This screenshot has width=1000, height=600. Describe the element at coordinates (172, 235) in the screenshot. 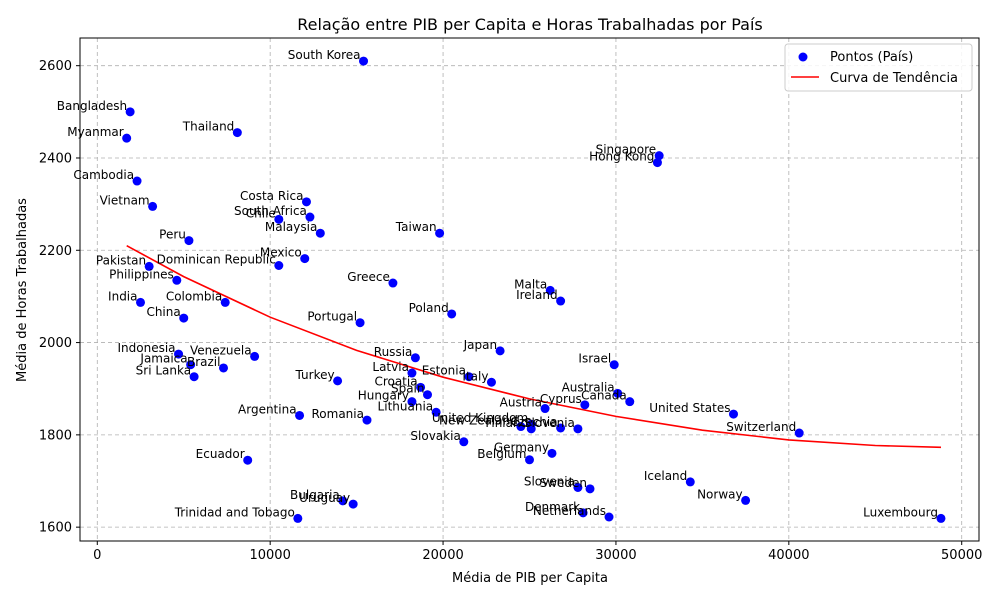

I see `point-label: Peru` at that location.